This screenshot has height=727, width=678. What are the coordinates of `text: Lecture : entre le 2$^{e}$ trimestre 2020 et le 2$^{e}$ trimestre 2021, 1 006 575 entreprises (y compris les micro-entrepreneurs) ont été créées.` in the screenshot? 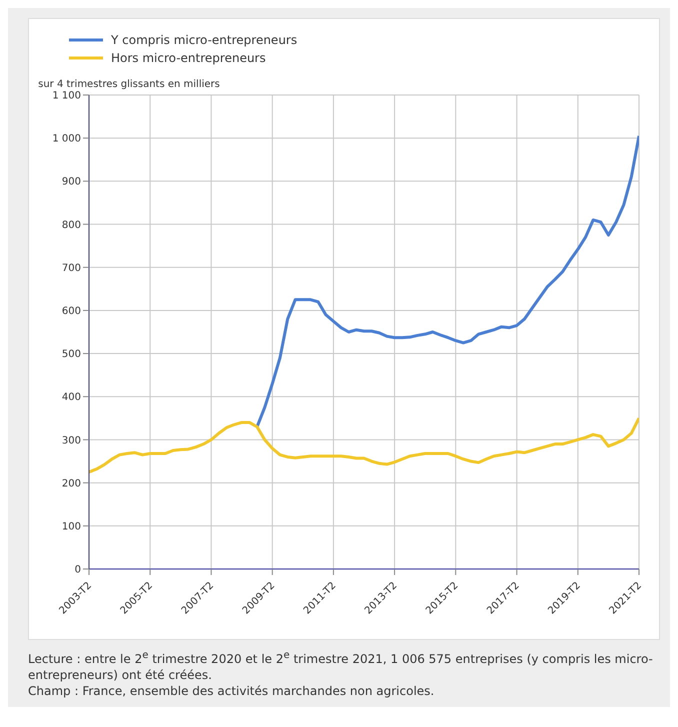 It's located at (340, 666).